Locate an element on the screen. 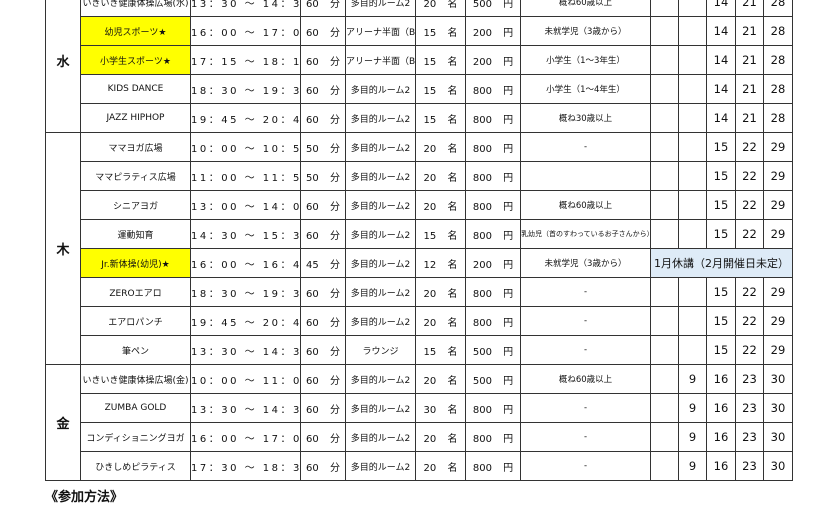 This screenshot has height=505, width=840. time: 10：00 ～ 11：00 is located at coordinates (245, 379).